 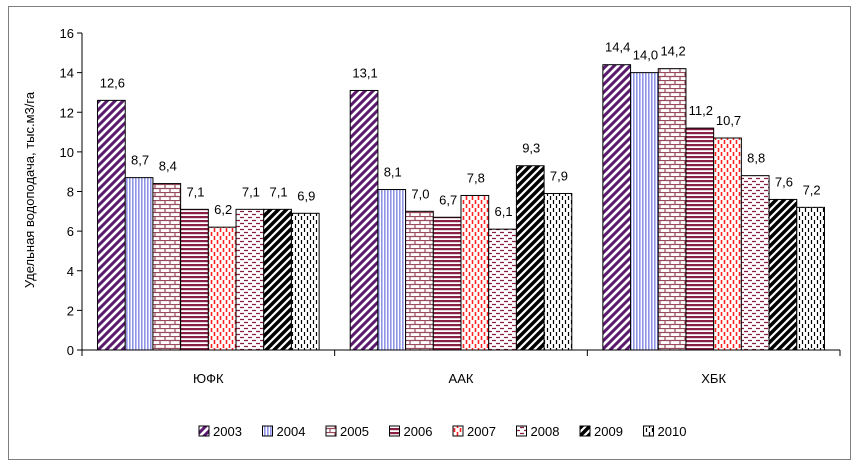 I want to click on data-label: 7,2, so click(x=812, y=189).